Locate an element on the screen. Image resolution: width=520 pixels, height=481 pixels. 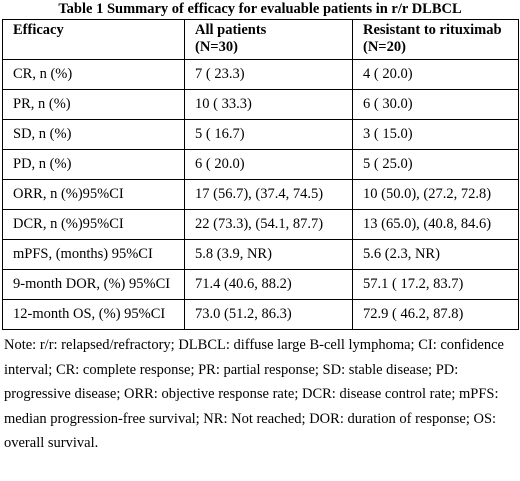
all-patients-cell: 22 (73.3), (54.1, 87.7) is located at coordinates (268, 224).